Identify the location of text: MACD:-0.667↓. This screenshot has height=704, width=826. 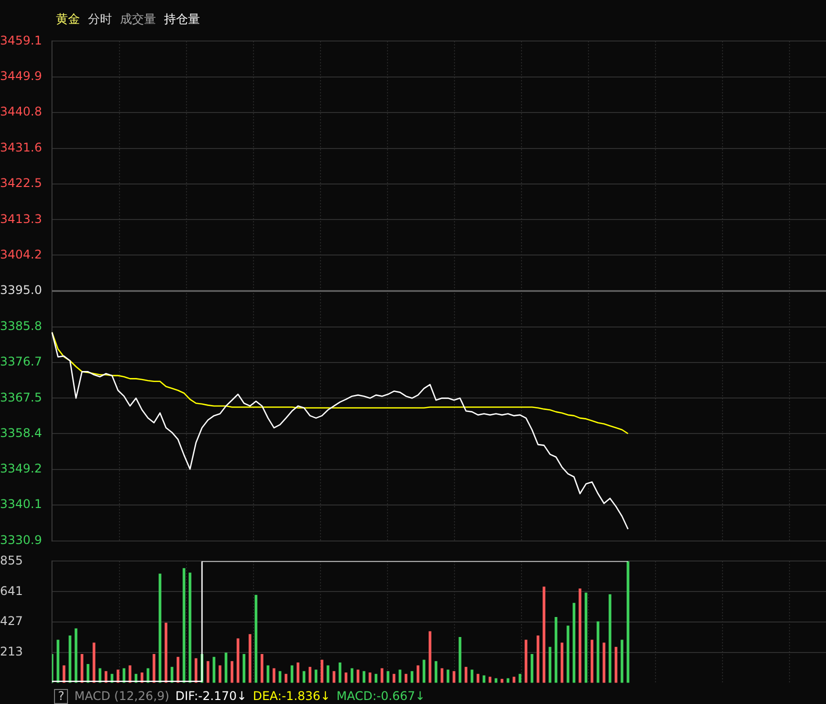
(381, 696).